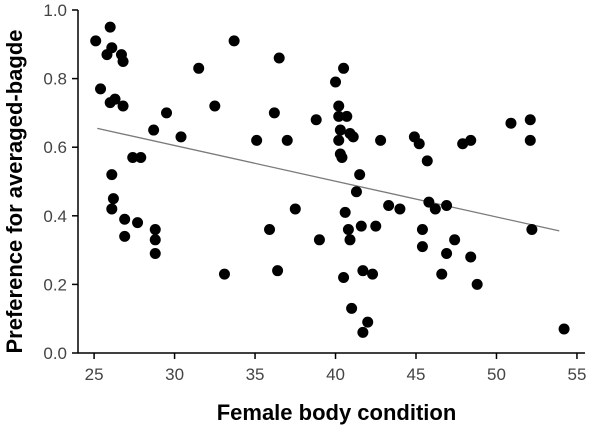 This screenshot has width=600, height=430. Describe the element at coordinates (55, 284) in the screenshot. I see `y-tick-label: 0.2` at that location.